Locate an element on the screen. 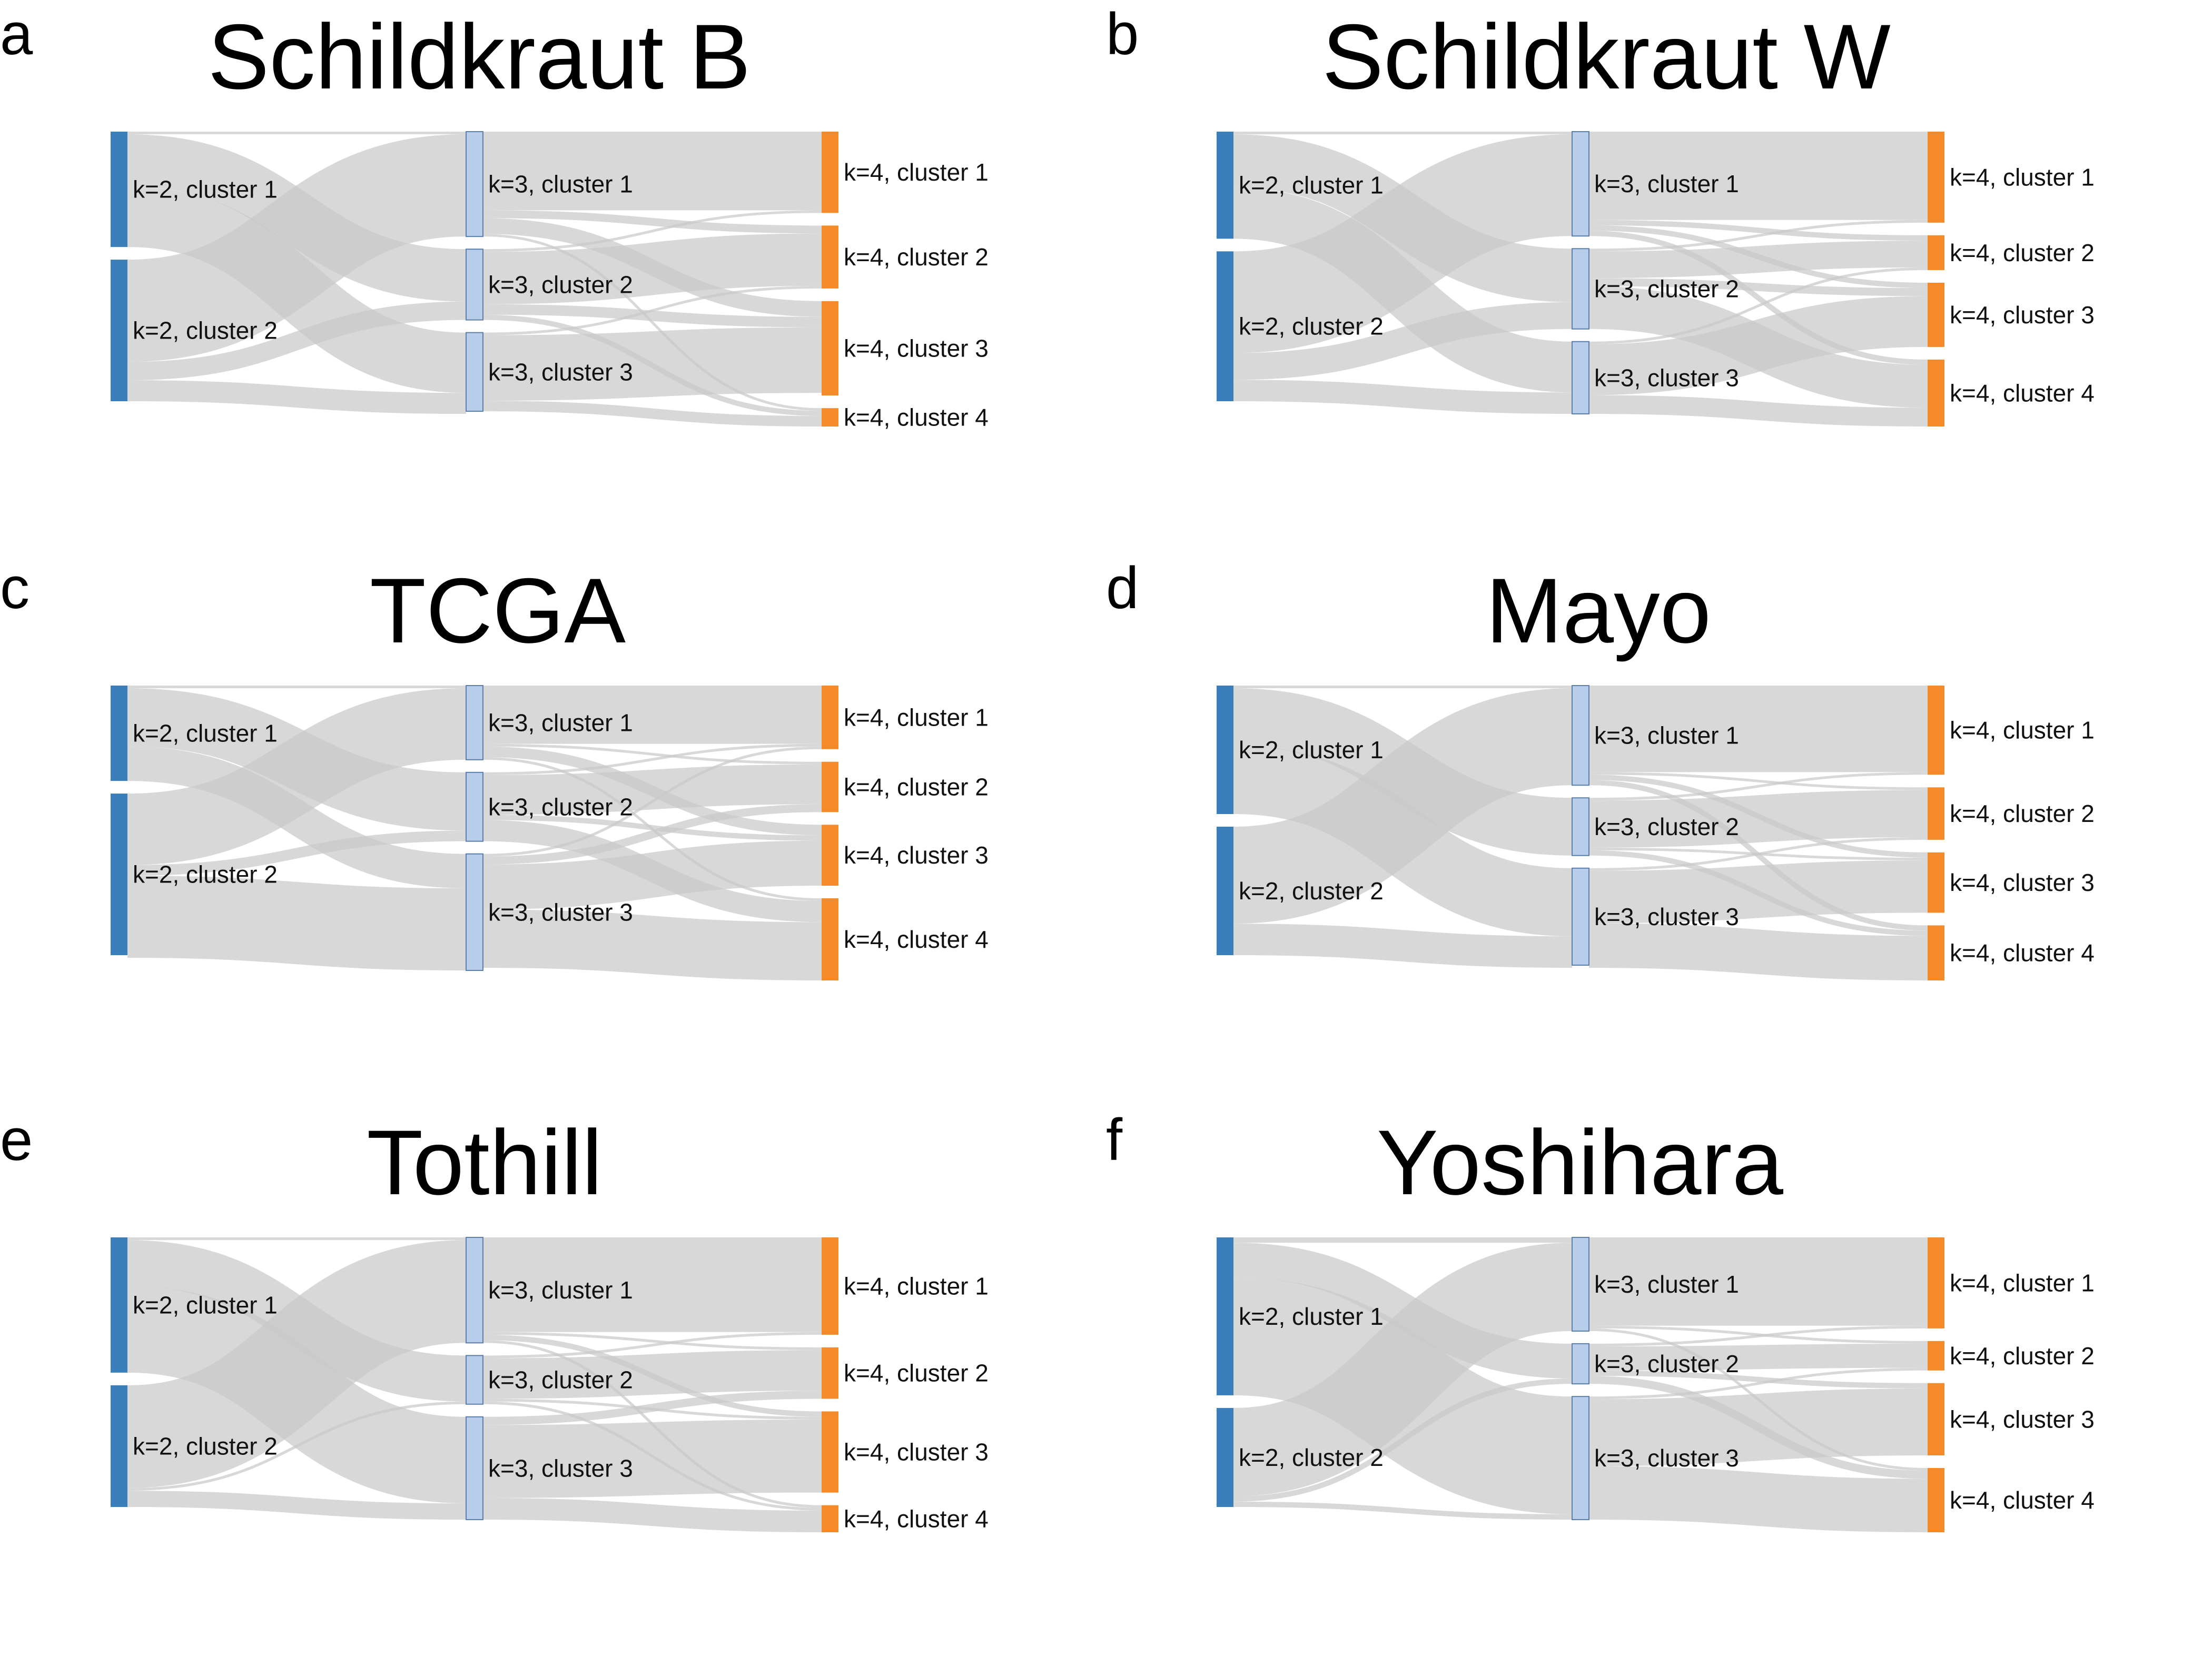  sankey-link-k3c1-k4c4 is located at coordinates (1758, 298).